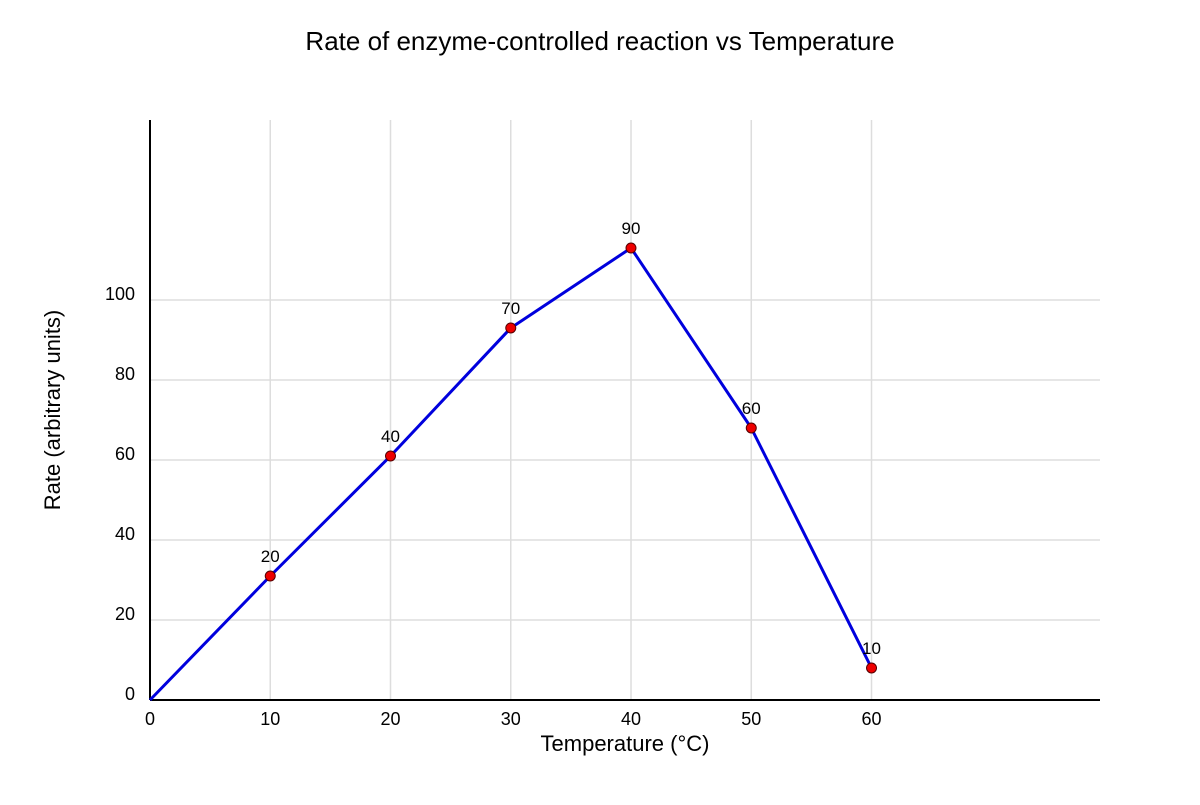 The width and height of the screenshot is (1200, 805). Describe the element at coordinates (125, 614) in the screenshot. I see `y-tick-label: 20` at that location.